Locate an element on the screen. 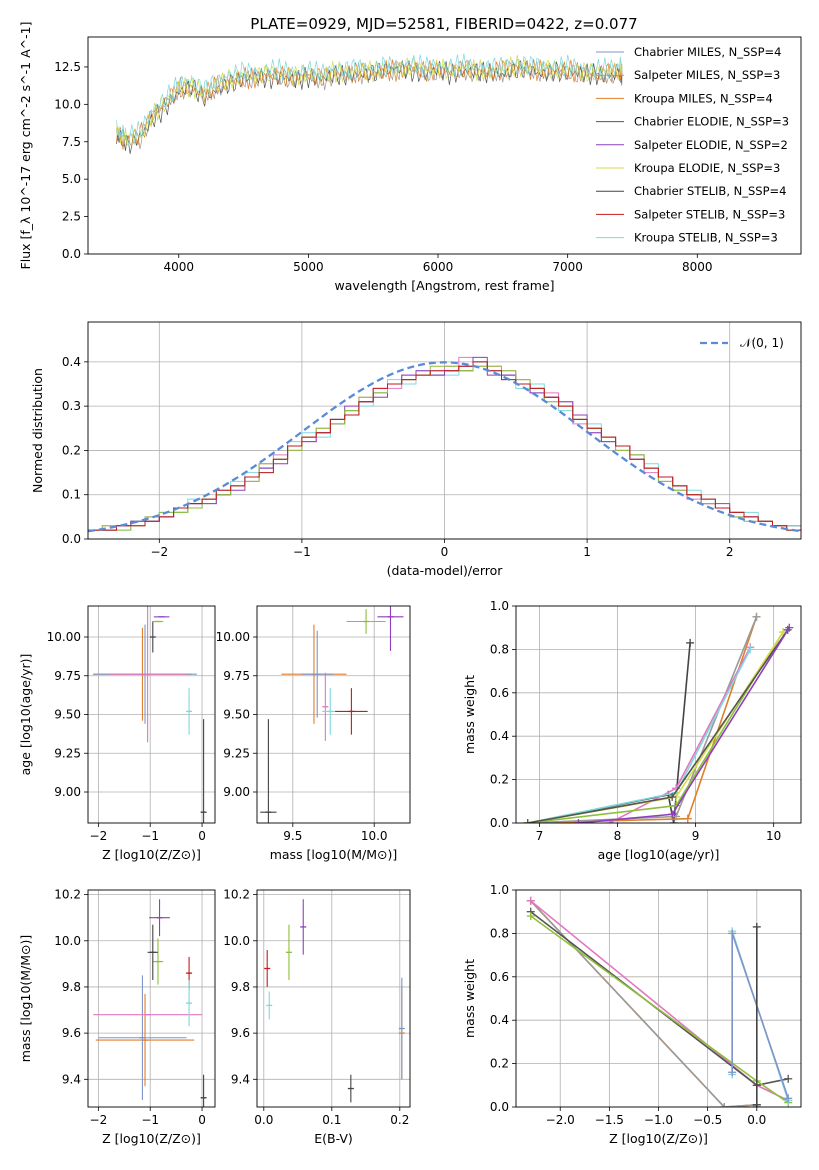 The height and width of the screenshot is (1170, 819). x-axis-label: wavelength [Angstrom, rest frame] is located at coordinates (444, 285).